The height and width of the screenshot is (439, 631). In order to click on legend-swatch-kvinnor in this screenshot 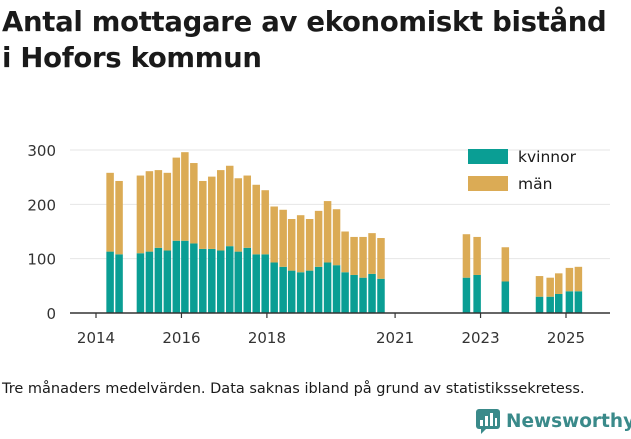, I will do `click(488, 156)`.